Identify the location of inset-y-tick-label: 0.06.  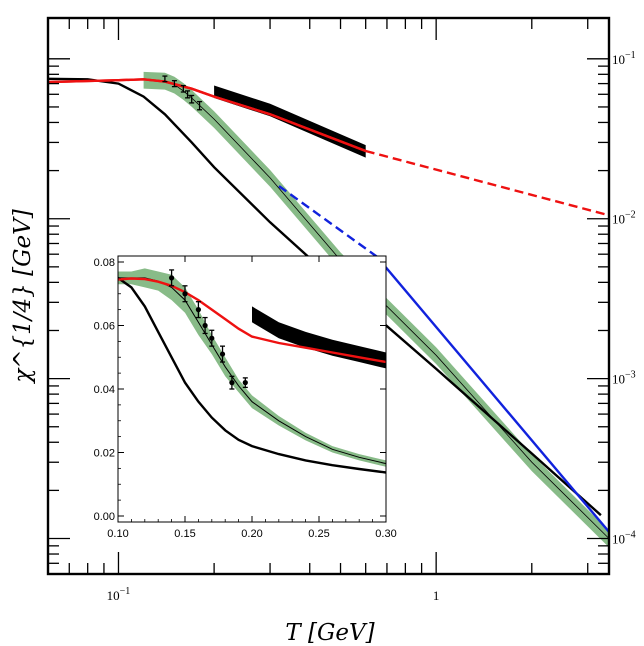
(104, 327).